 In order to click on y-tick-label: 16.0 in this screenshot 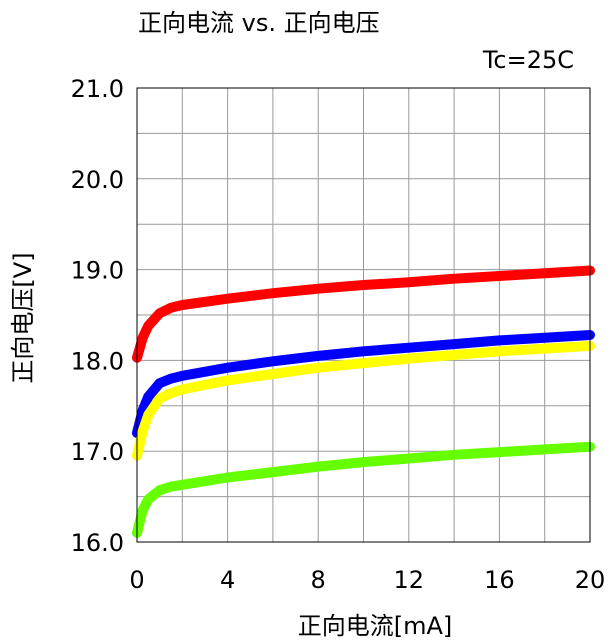, I will do `click(97, 543)`.